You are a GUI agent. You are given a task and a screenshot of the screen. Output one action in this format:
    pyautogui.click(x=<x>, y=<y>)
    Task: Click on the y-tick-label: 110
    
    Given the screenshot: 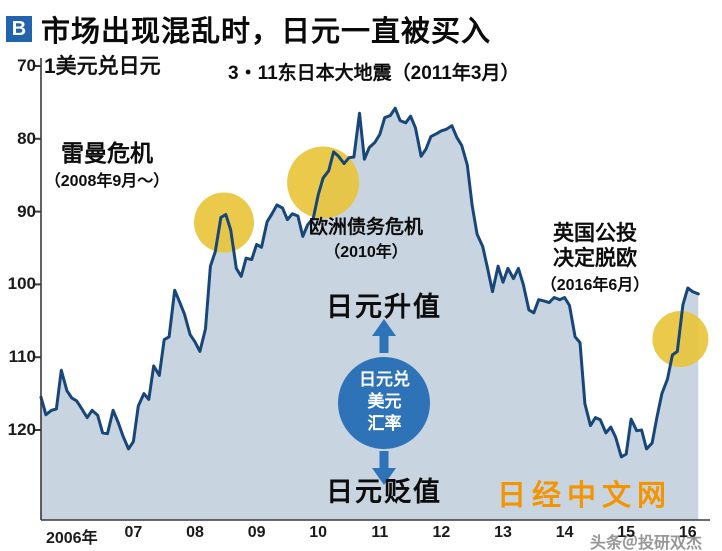 What is the action you would take?
    pyautogui.click(x=22, y=357)
    